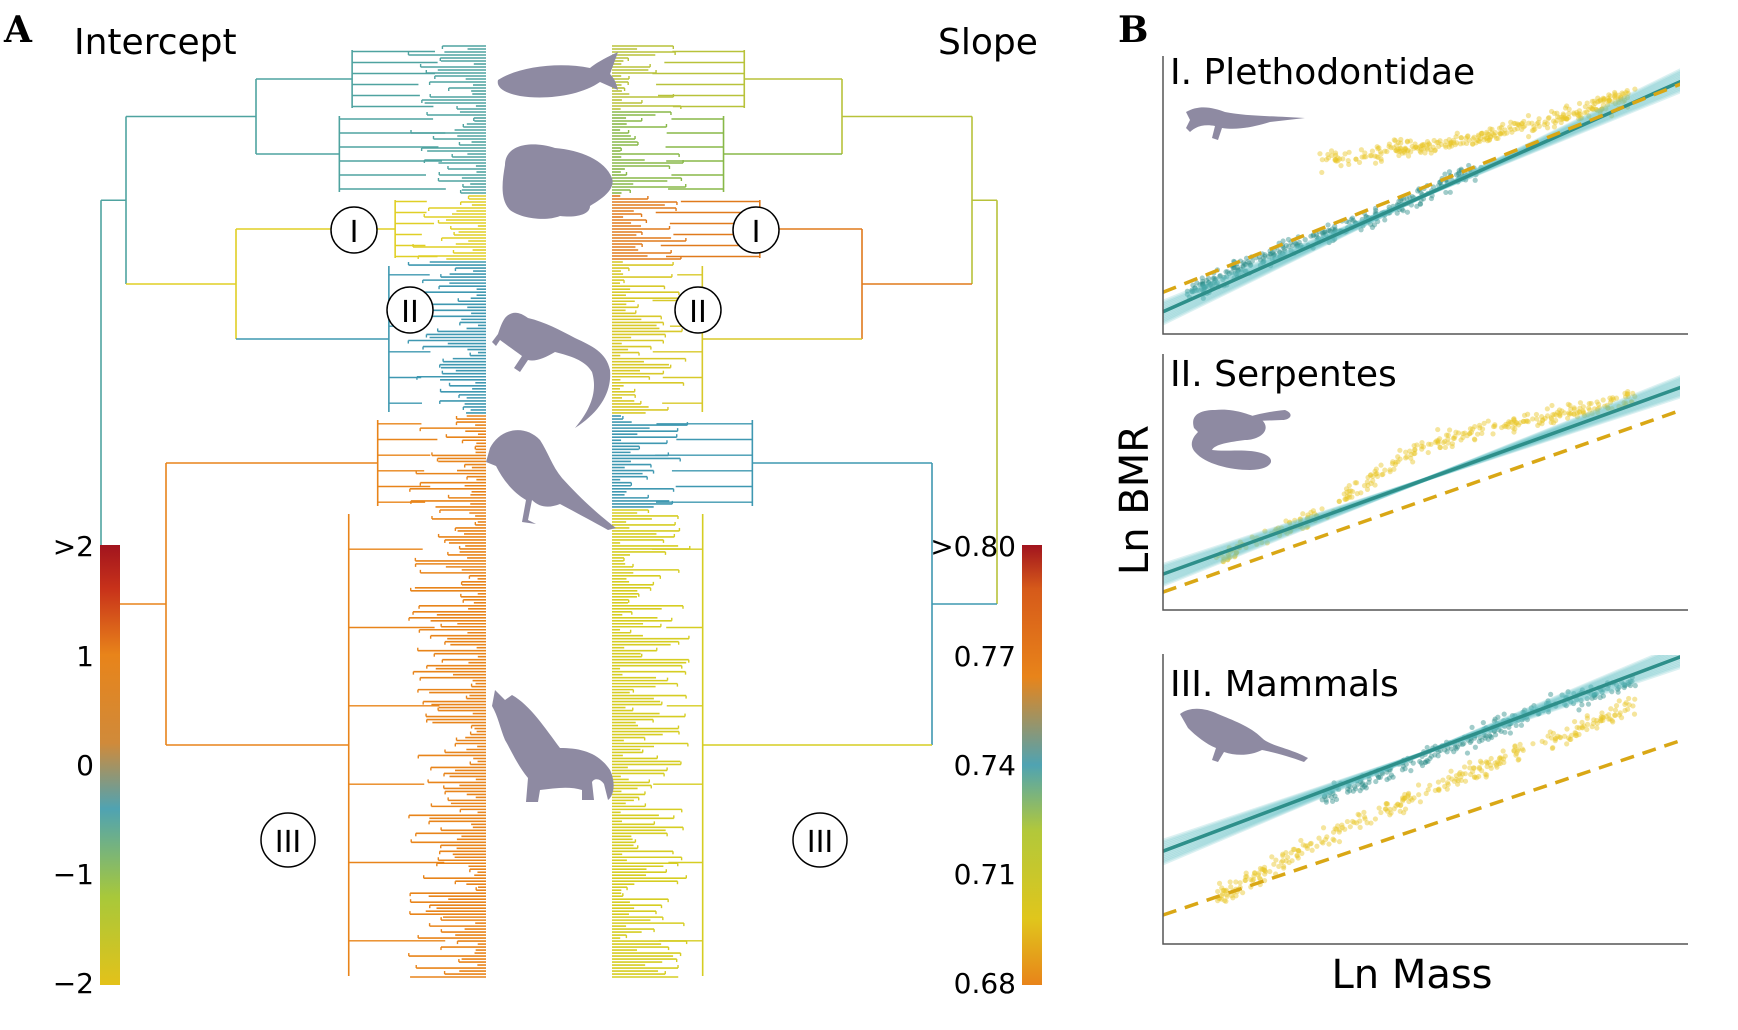 This screenshot has height=1030, width=1738. What do you see at coordinates (1421, 480) in the screenshot?
I see `fit-line` at bounding box center [1421, 480].